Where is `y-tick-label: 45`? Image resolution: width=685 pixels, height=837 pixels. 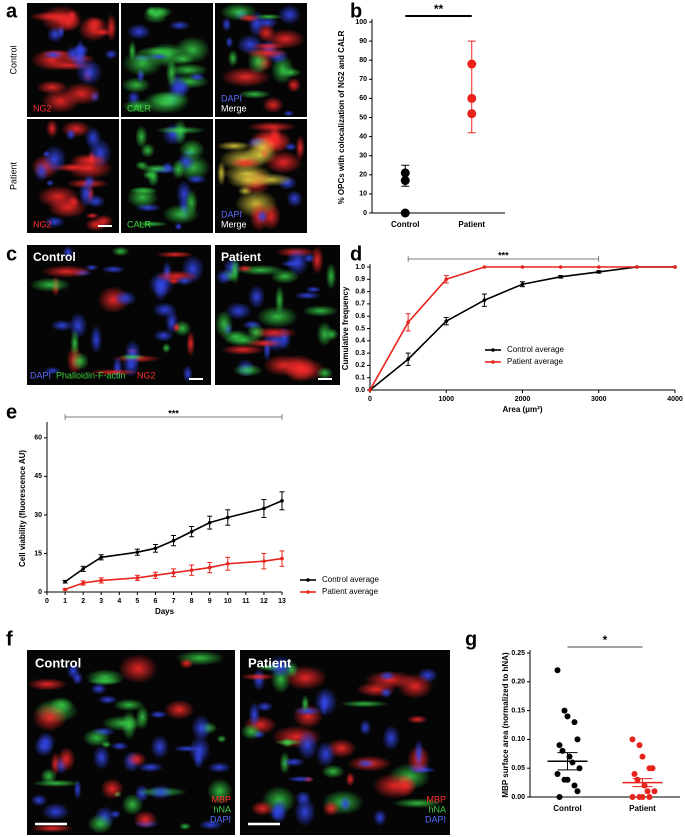 y-tick-label: 45 is located at coordinates (38, 476).